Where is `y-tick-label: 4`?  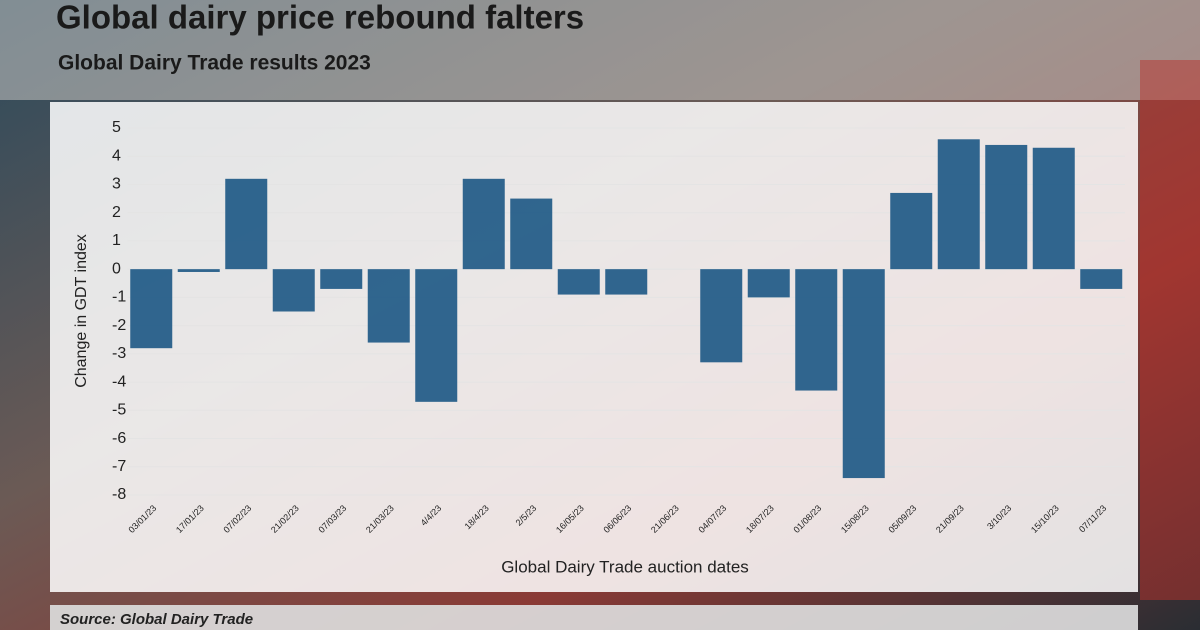
y-tick-label: 4 is located at coordinates (116, 155).